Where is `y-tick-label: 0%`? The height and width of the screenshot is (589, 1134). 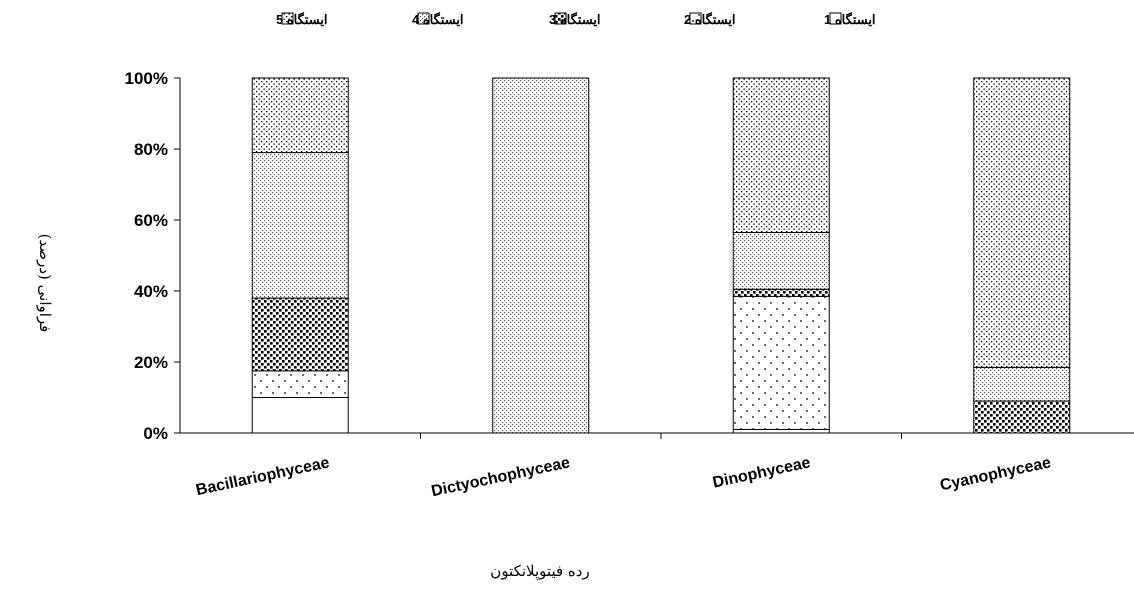
y-tick-label: 0% is located at coordinates (155, 433).